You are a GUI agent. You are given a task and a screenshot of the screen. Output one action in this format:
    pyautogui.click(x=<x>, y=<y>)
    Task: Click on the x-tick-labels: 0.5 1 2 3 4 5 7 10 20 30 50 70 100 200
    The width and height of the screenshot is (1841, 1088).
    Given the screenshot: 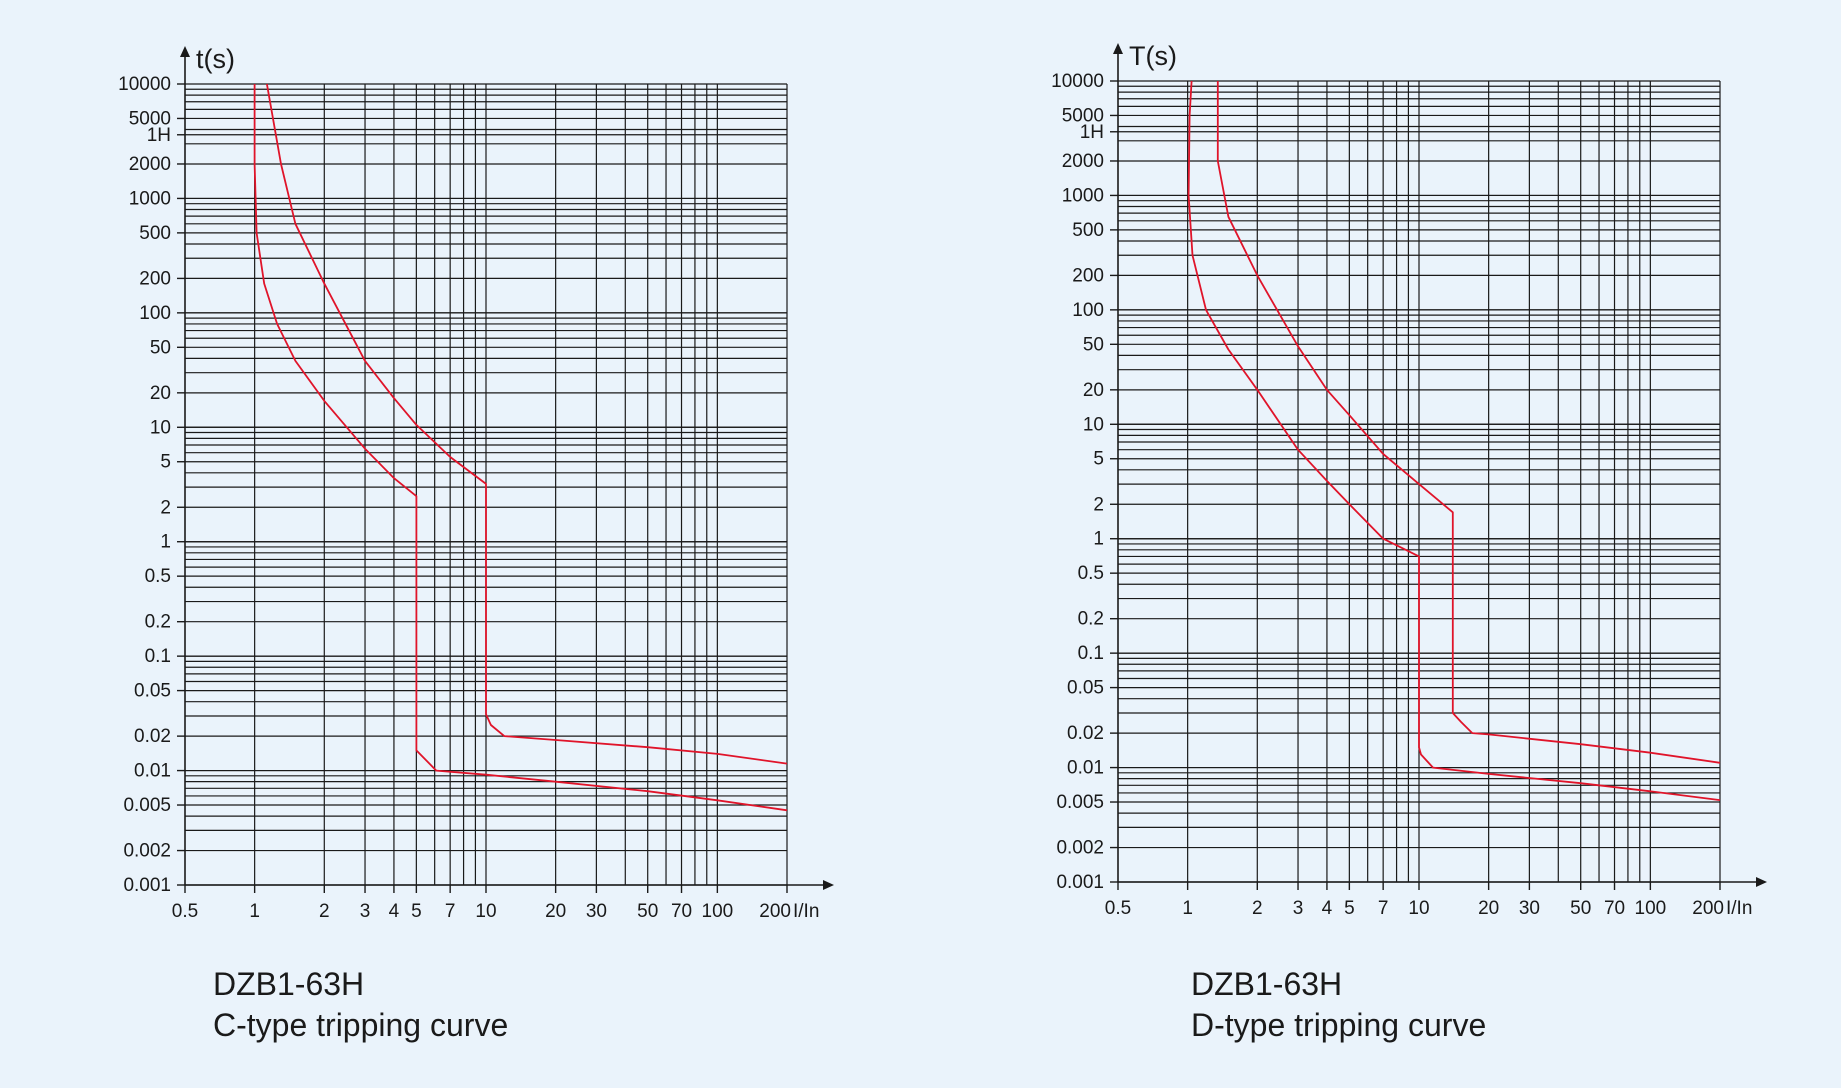 What is the action you would take?
    pyautogui.click(x=481, y=903)
    